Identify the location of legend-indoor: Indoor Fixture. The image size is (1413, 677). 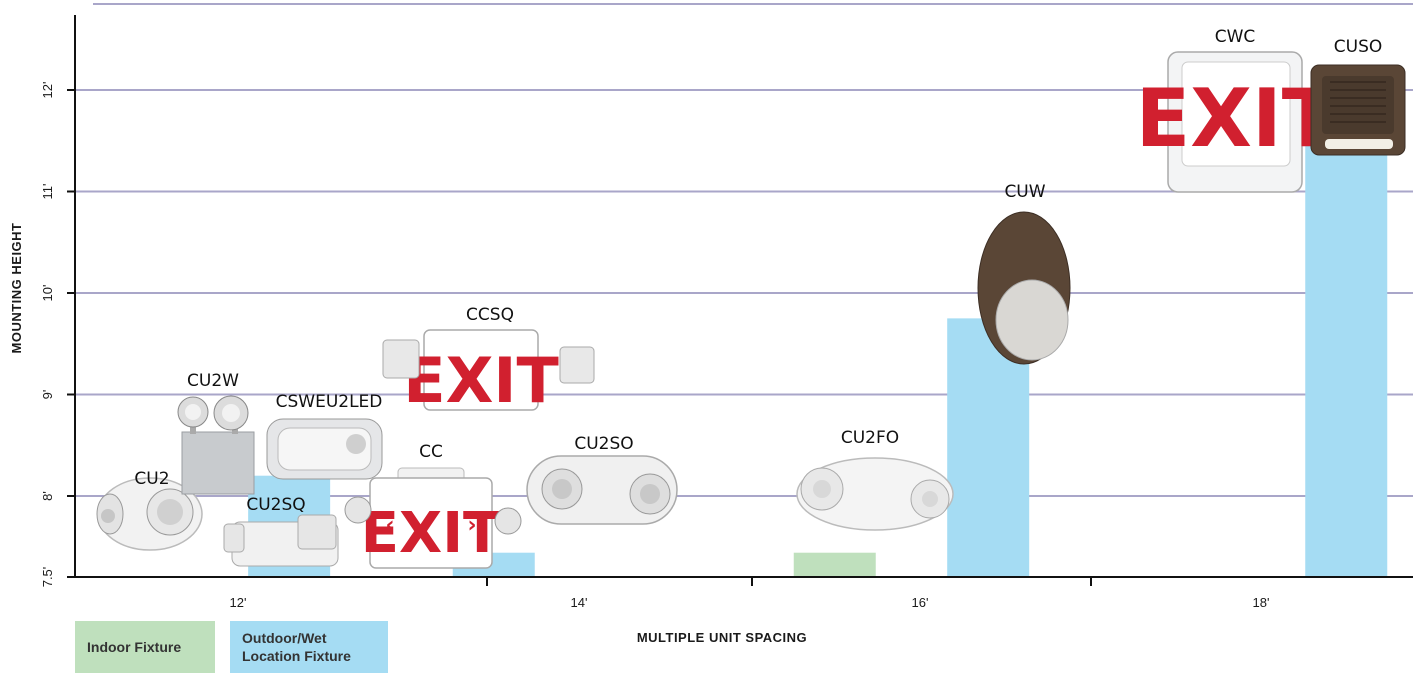
(145, 647).